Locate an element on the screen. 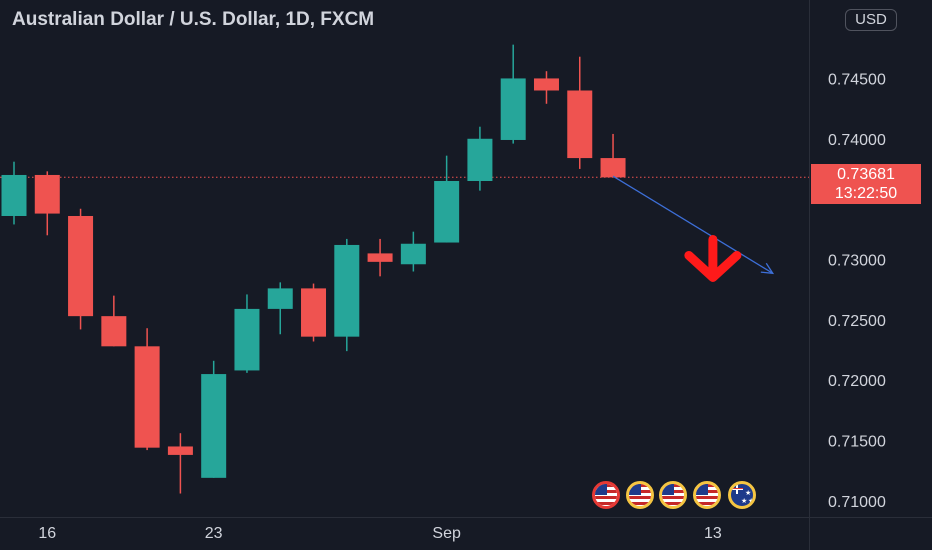 The image size is (932, 550). australia-flag-icon: ★ ★ ★ is located at coordinates (742, 495).